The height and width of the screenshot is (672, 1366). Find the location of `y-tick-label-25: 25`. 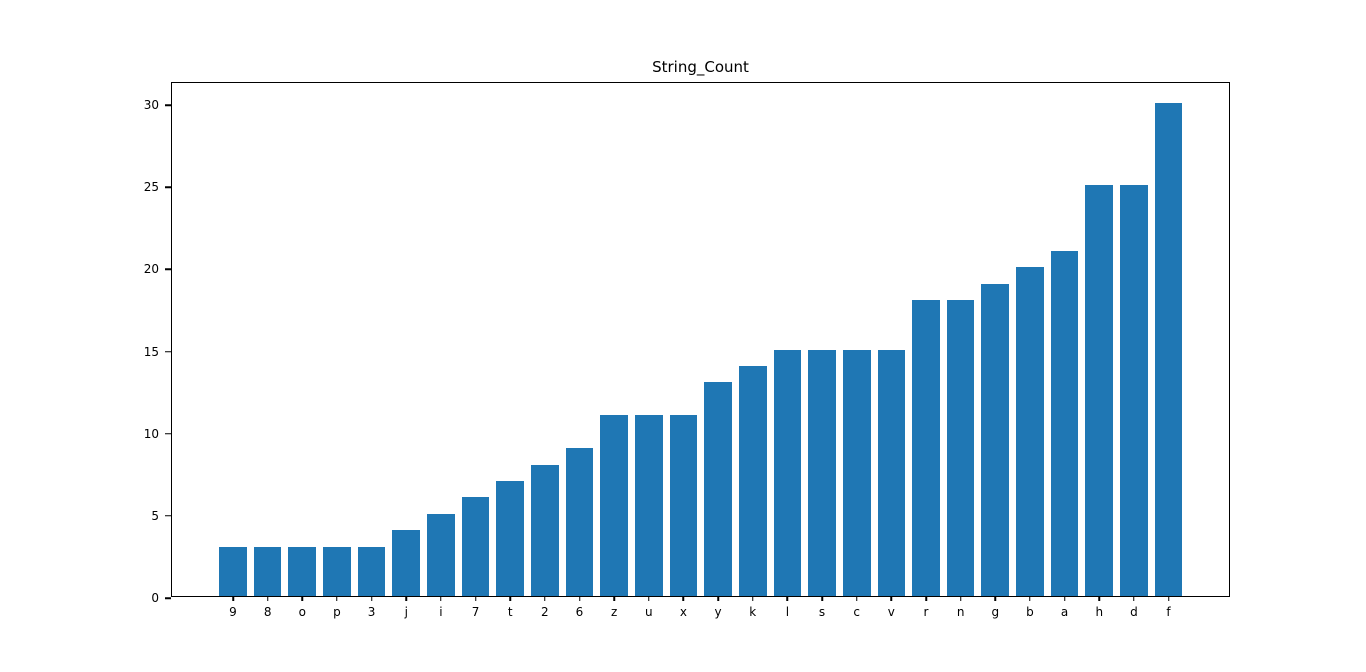

y-tick-label-25: 25 is located at coordinates (151, 187).